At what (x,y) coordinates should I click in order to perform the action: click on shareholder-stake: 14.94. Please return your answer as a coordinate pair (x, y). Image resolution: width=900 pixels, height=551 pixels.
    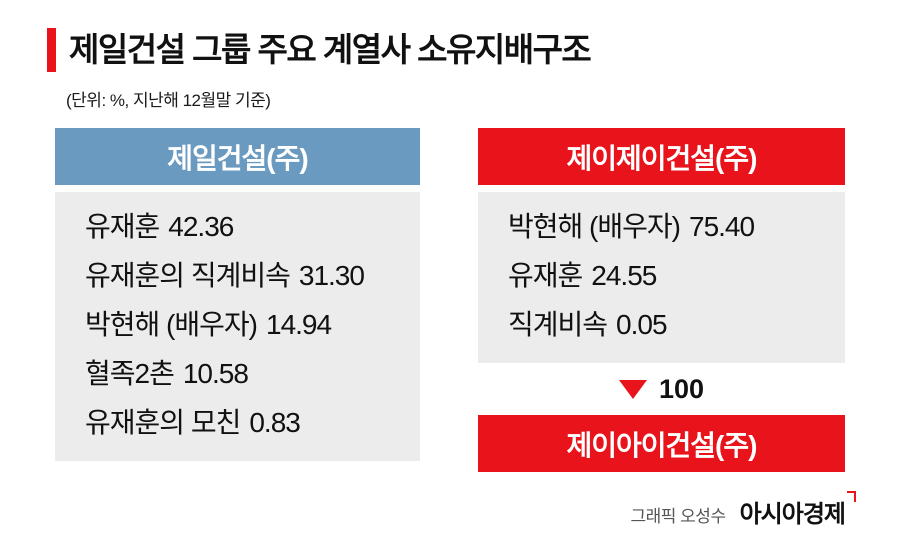
    Looking at the image, I should click on (299, 324).